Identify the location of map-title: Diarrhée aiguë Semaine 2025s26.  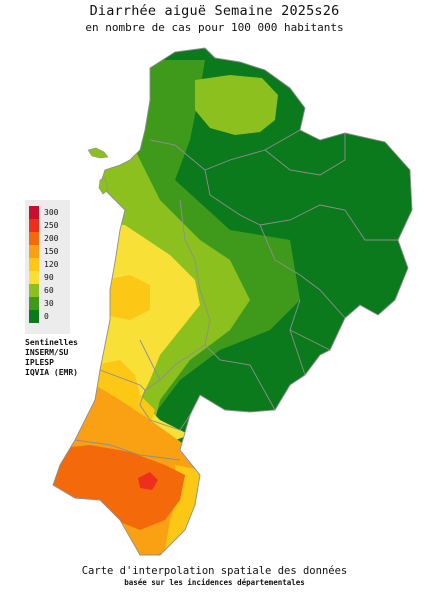
(214, 11).